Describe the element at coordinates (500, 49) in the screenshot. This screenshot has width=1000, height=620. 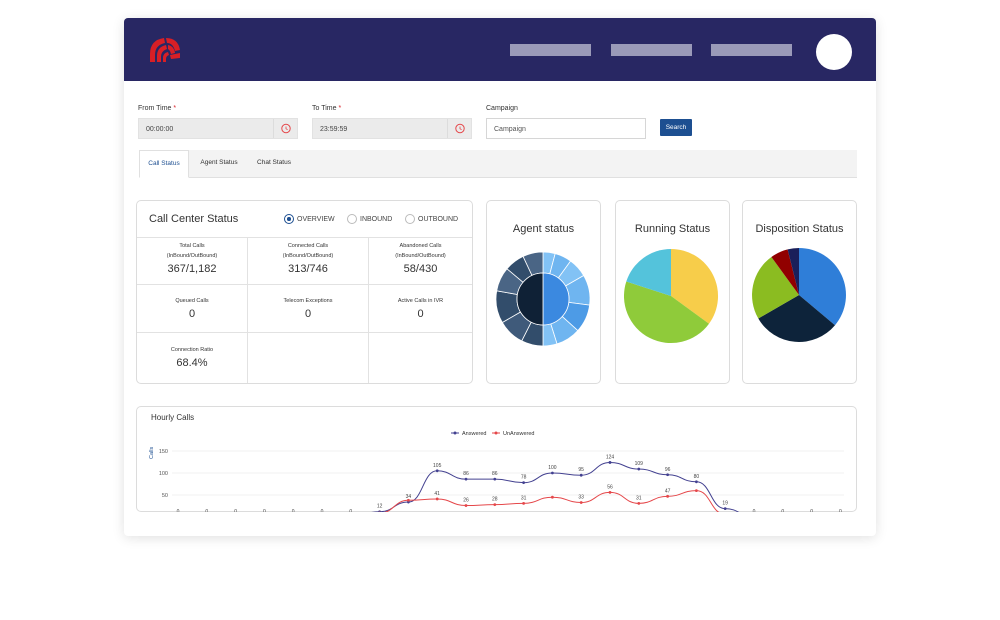
I see `top-navbar` at that location.